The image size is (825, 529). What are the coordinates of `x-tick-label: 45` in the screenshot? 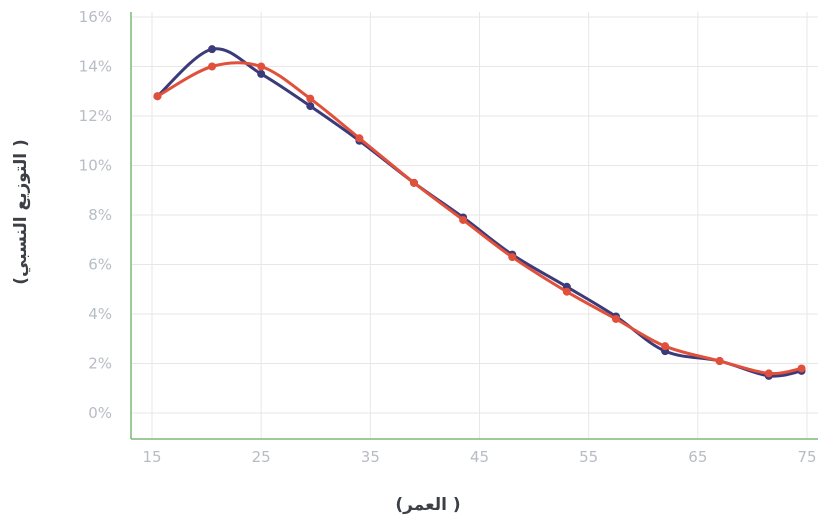 It's located at (479, 457).